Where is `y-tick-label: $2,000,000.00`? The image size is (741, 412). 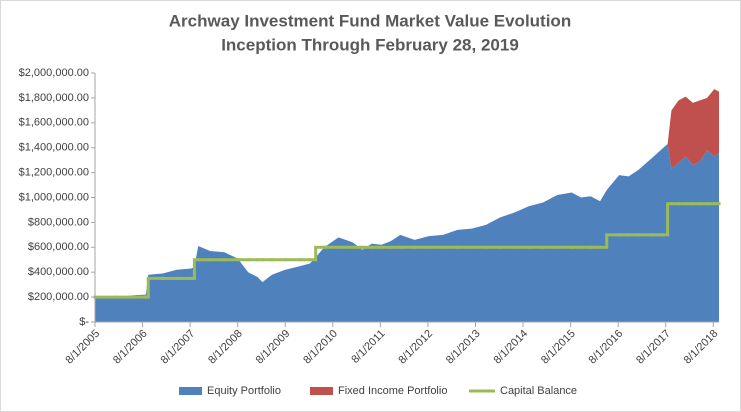 y-tick-label: $2,000,000.00 is located at coordinates (54, 73).